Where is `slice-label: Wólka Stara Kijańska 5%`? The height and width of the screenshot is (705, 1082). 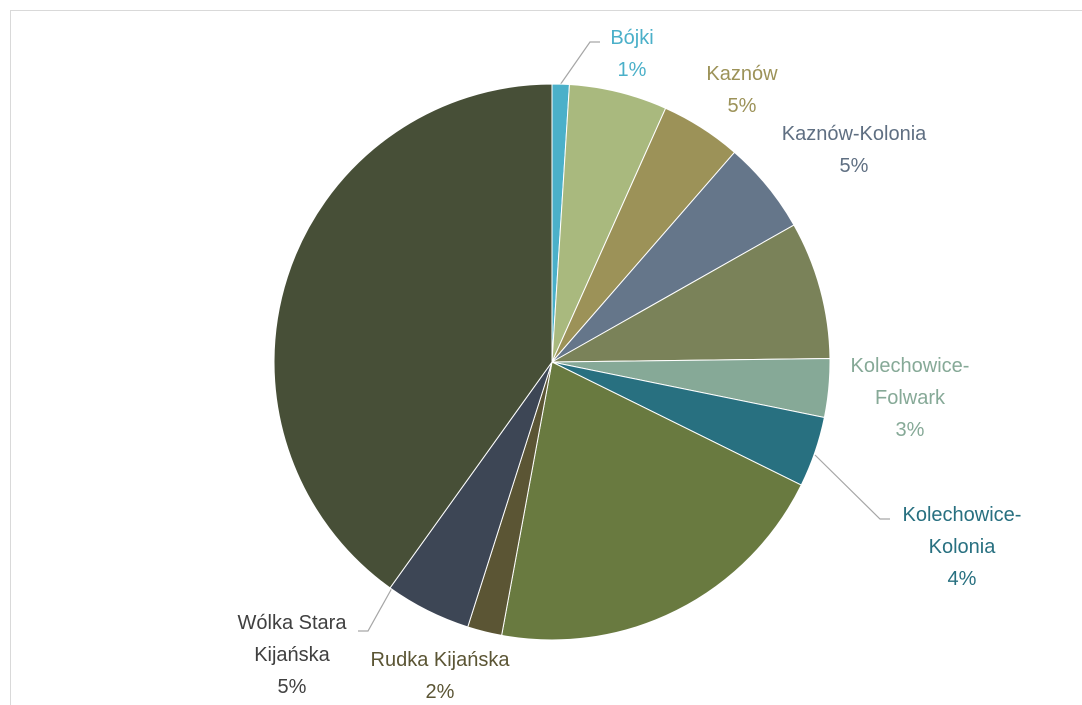
slice-label: Wólka Stara Kijańska 5% is located at coordinates (292, 655).